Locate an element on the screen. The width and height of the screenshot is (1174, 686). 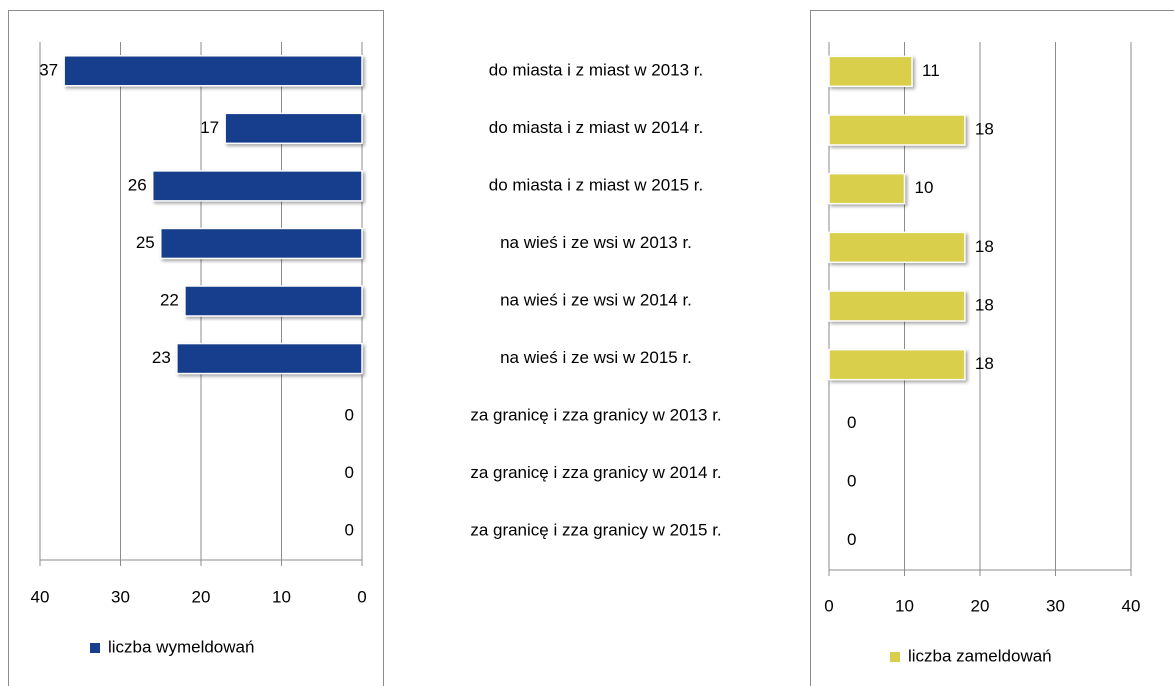
value-label: 22 is located at coordinates (169, 299).